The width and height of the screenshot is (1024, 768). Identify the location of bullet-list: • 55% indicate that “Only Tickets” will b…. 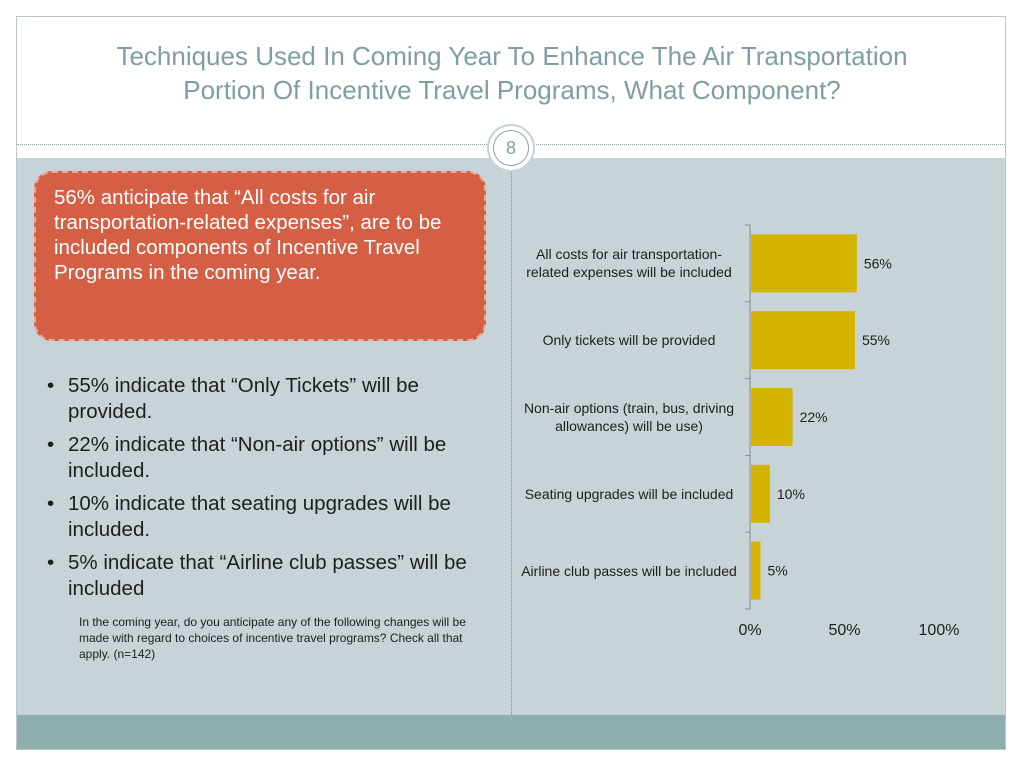
(271, 491).